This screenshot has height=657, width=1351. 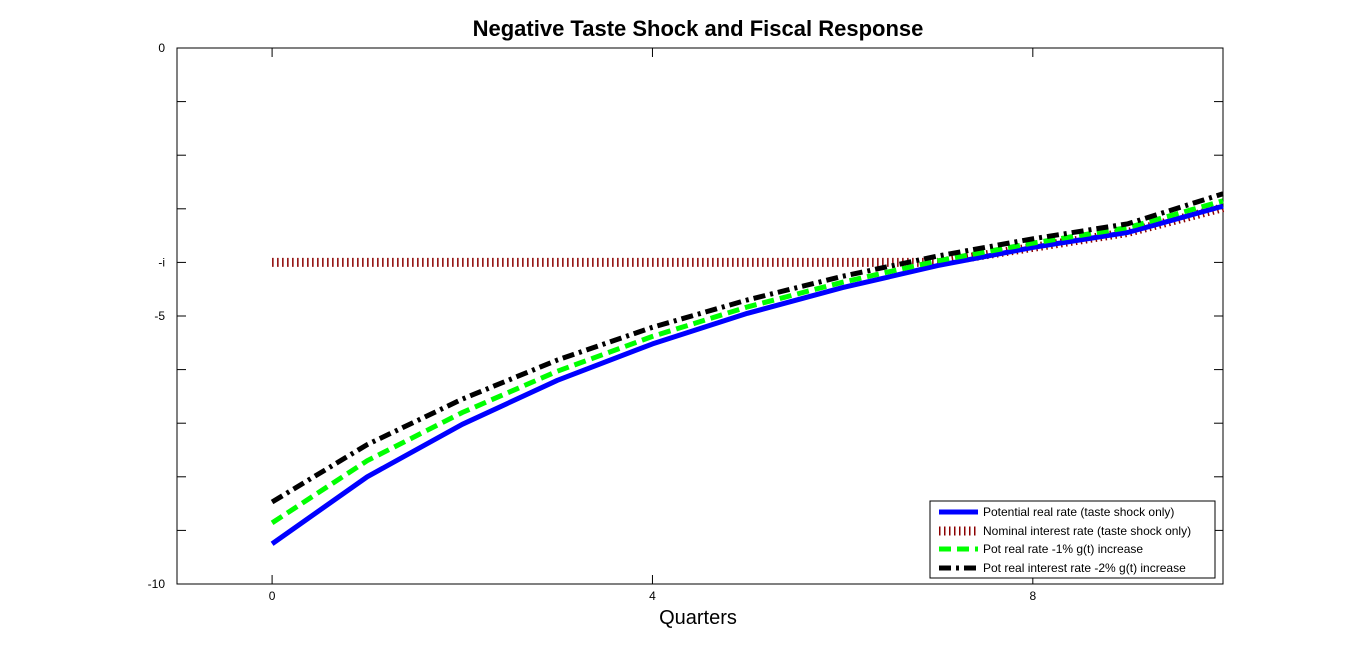 I want to click on x-axis-label: Quarters, so click(x=698, y=618).